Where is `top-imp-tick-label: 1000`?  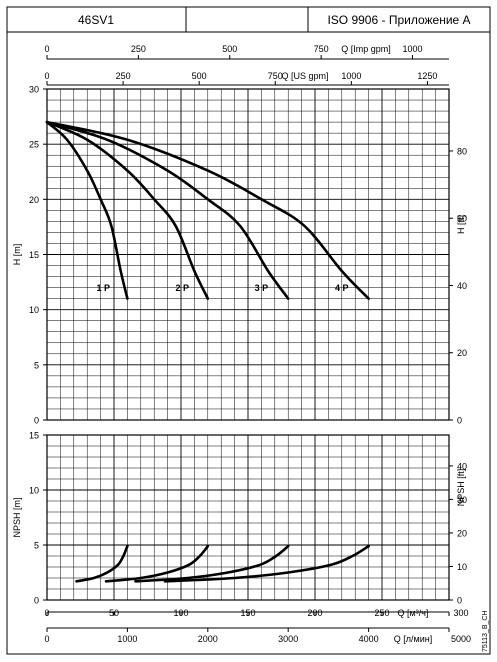 top-imp-tick-label: 1000 is located at coordinates (412, 49).